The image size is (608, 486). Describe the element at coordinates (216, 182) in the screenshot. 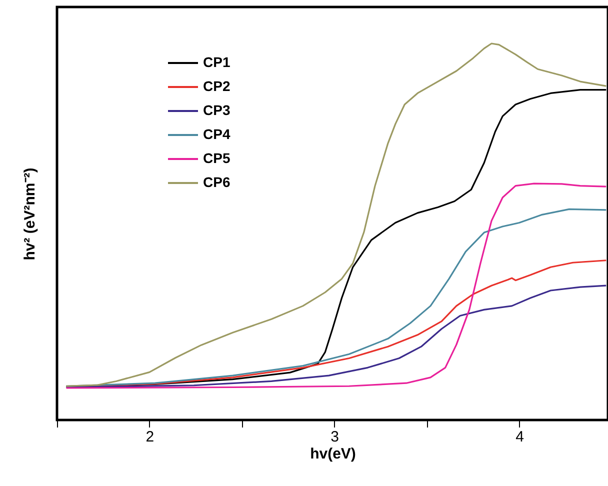

I see `legend-label: CP6` at that location.